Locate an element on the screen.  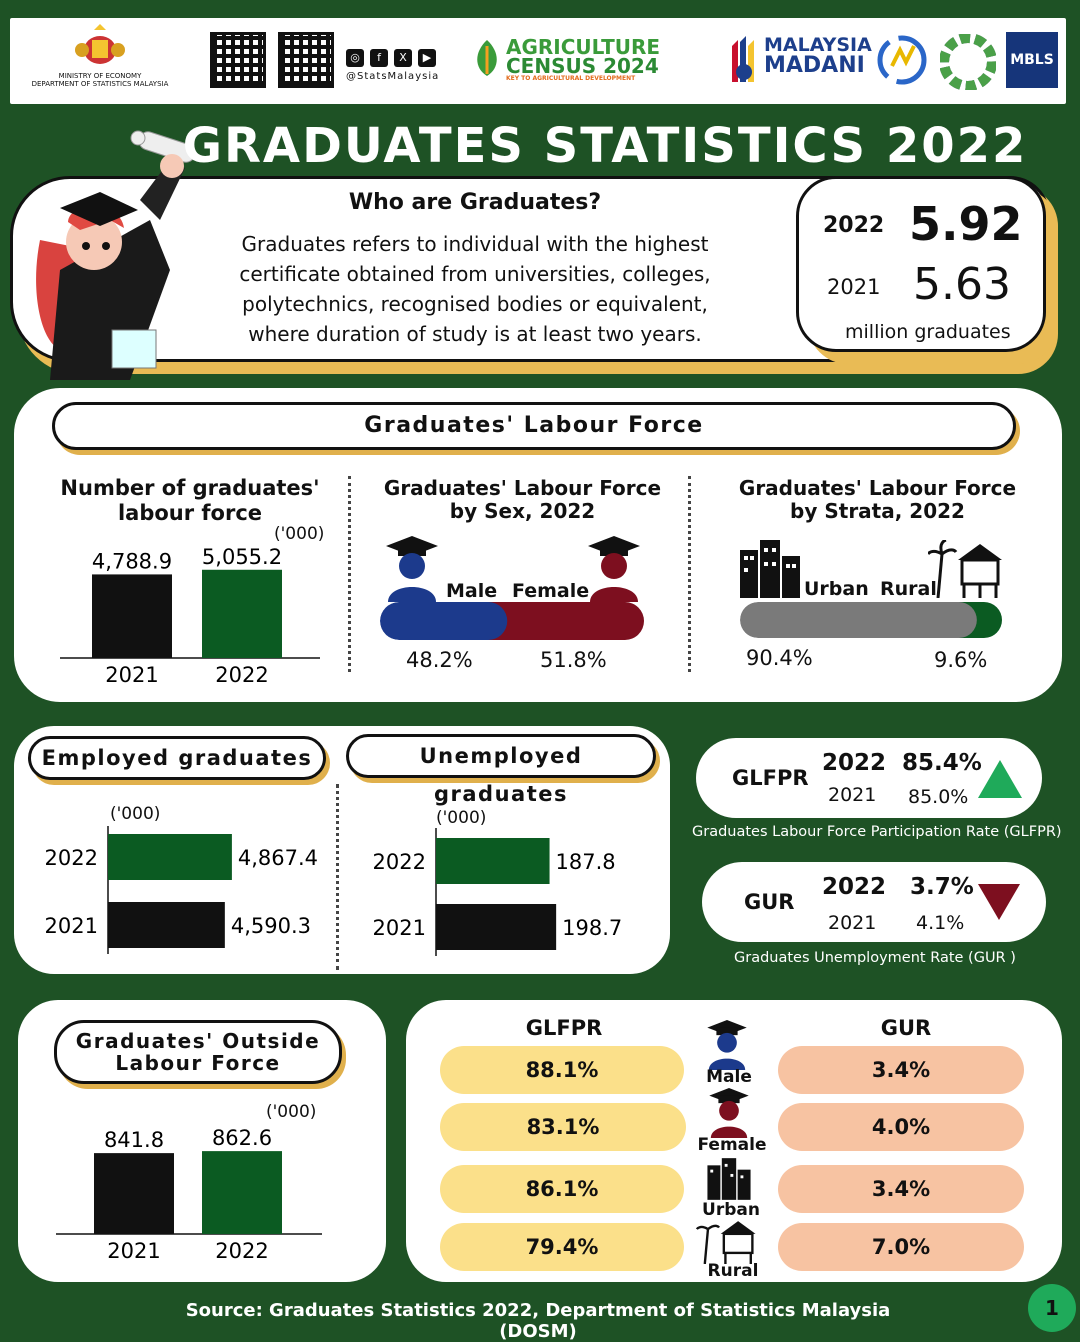
rural-icon-small is located at coordinates (725, 1242).